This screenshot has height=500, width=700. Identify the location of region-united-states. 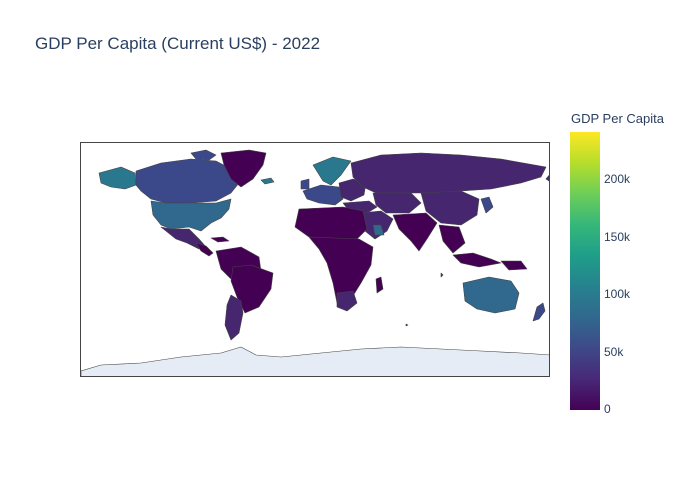
(191, 215).